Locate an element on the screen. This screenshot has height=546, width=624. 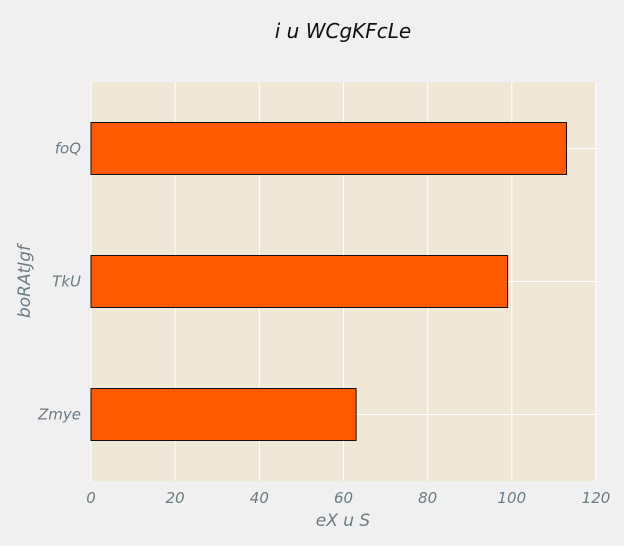
bar-tku is located at coordinates (299, 281).